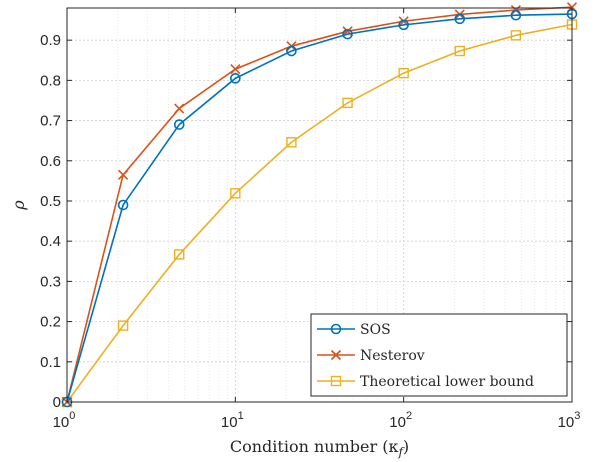 The height and width of the screenshot is (462, 597). Describe the element at coordinates (50, 241) in the screenshot. I see `y-tick-label: 0.4` at that location.